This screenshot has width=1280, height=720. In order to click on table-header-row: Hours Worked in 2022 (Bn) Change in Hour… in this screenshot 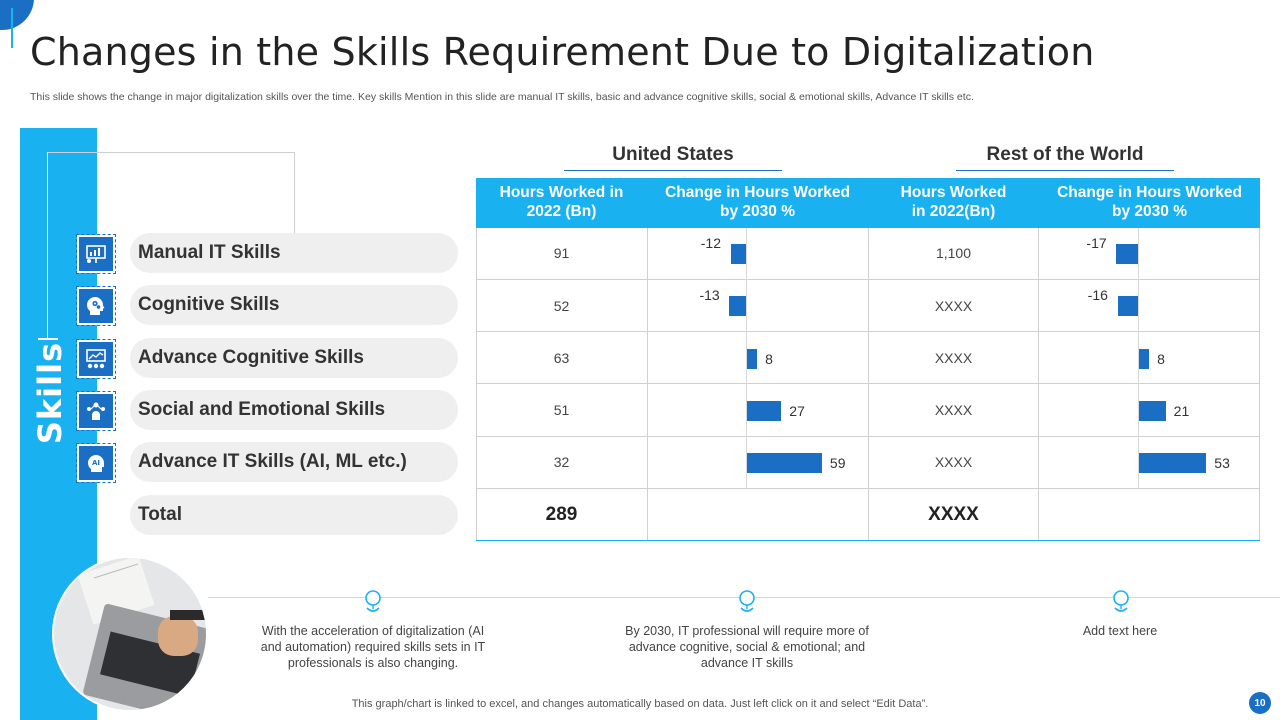, I will do `click(868, 203)`.